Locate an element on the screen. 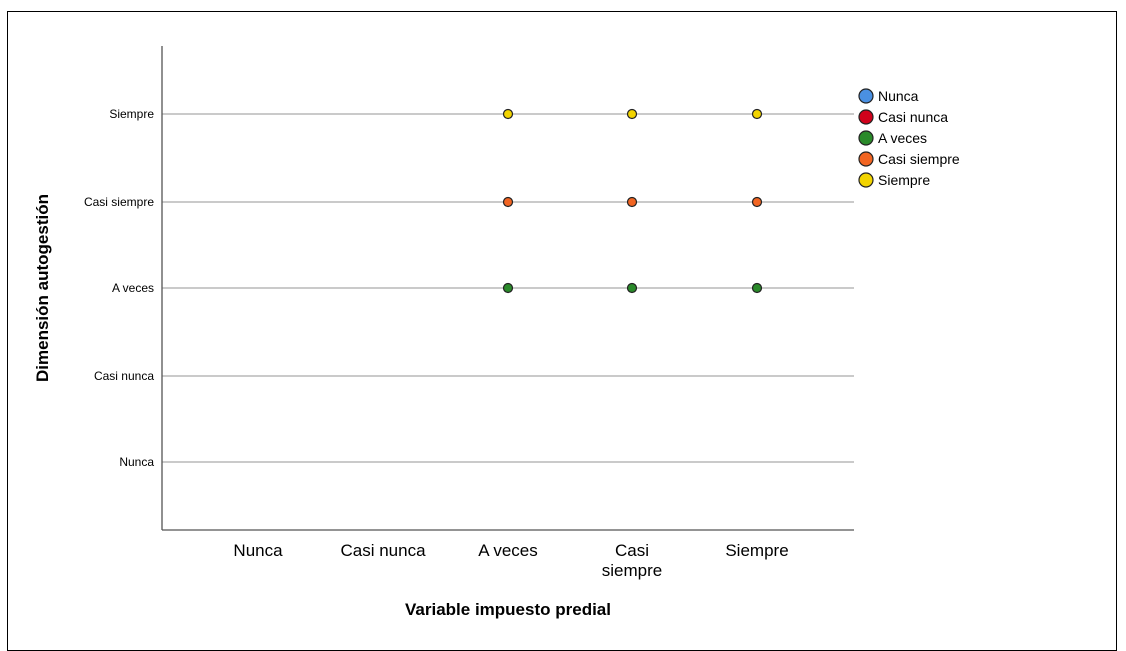  y-axis-title: Dimensión autogestión is located at coordinates (42, 288).